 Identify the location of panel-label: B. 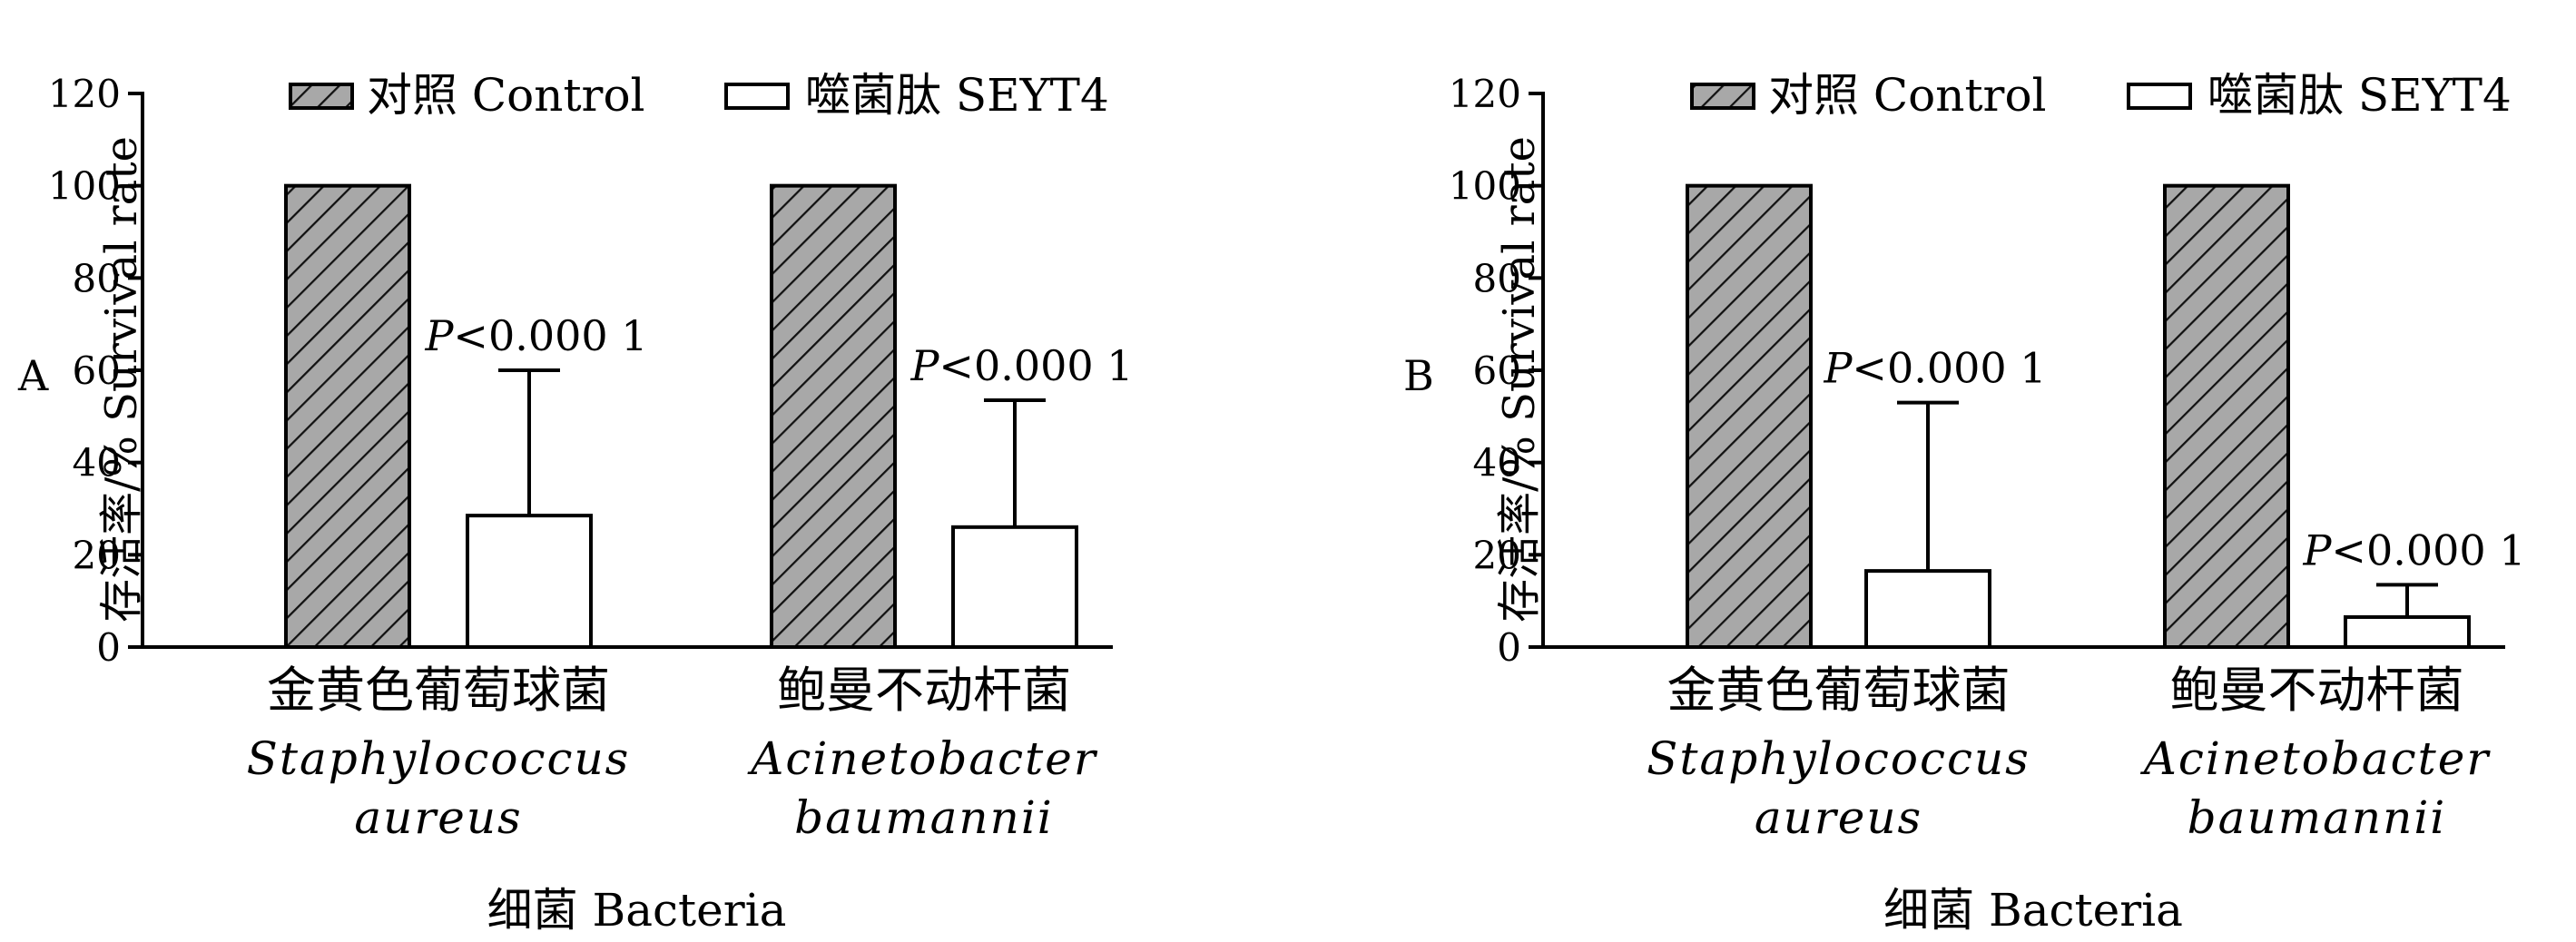
(1418, 375).